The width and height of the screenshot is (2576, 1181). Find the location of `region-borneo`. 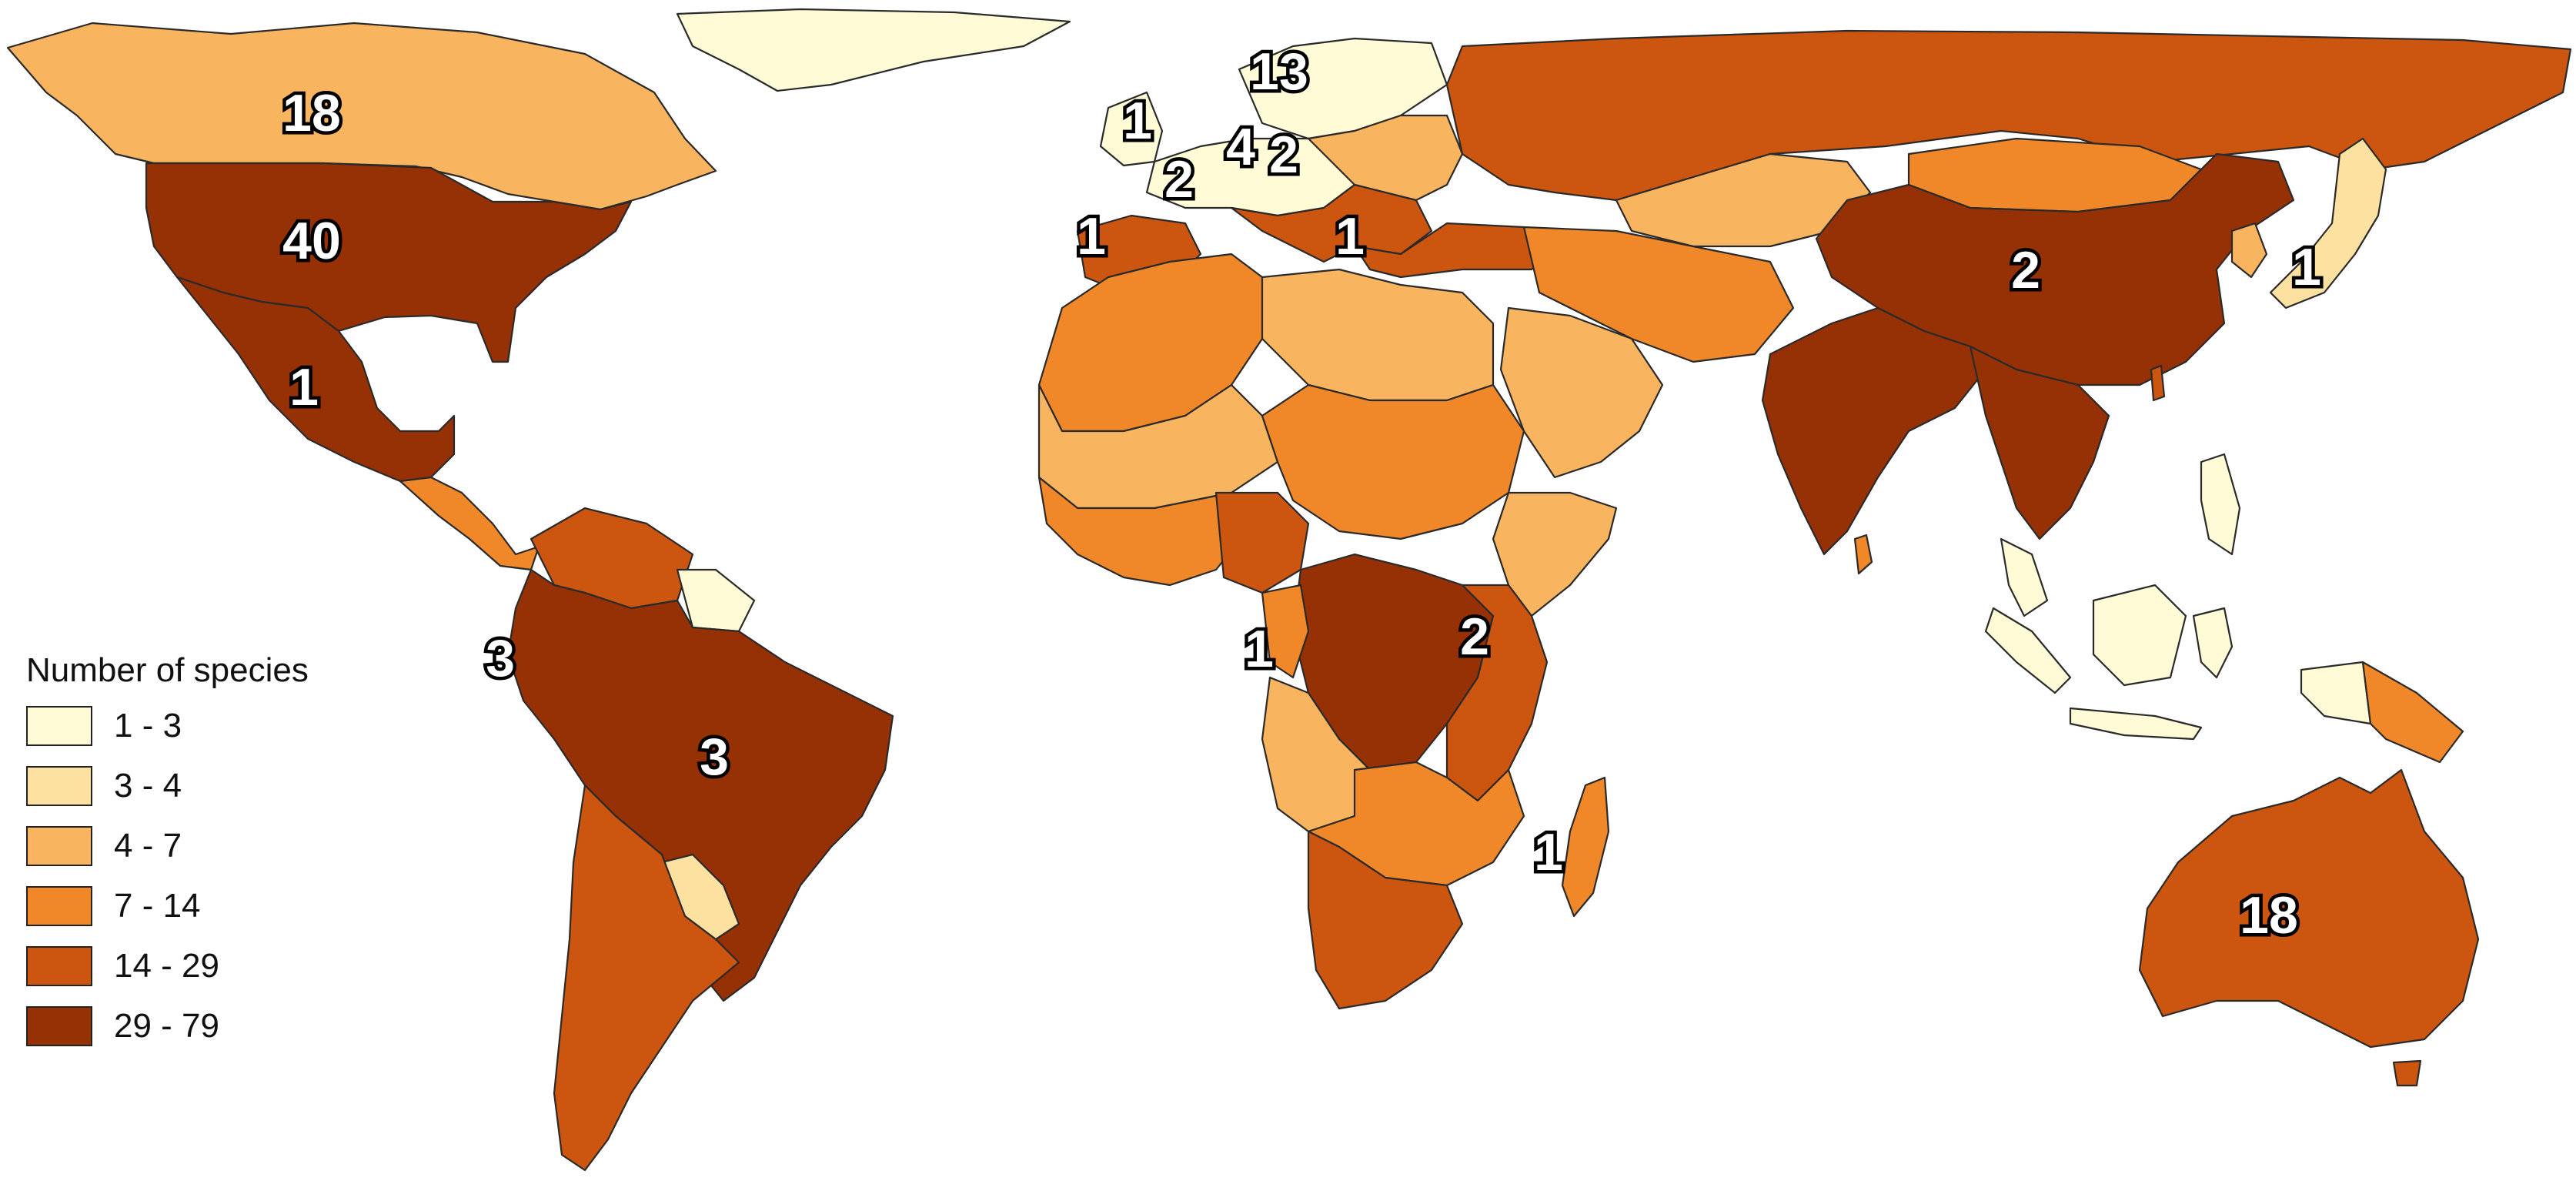

region-borneo is located at coordinates (2139, 635).